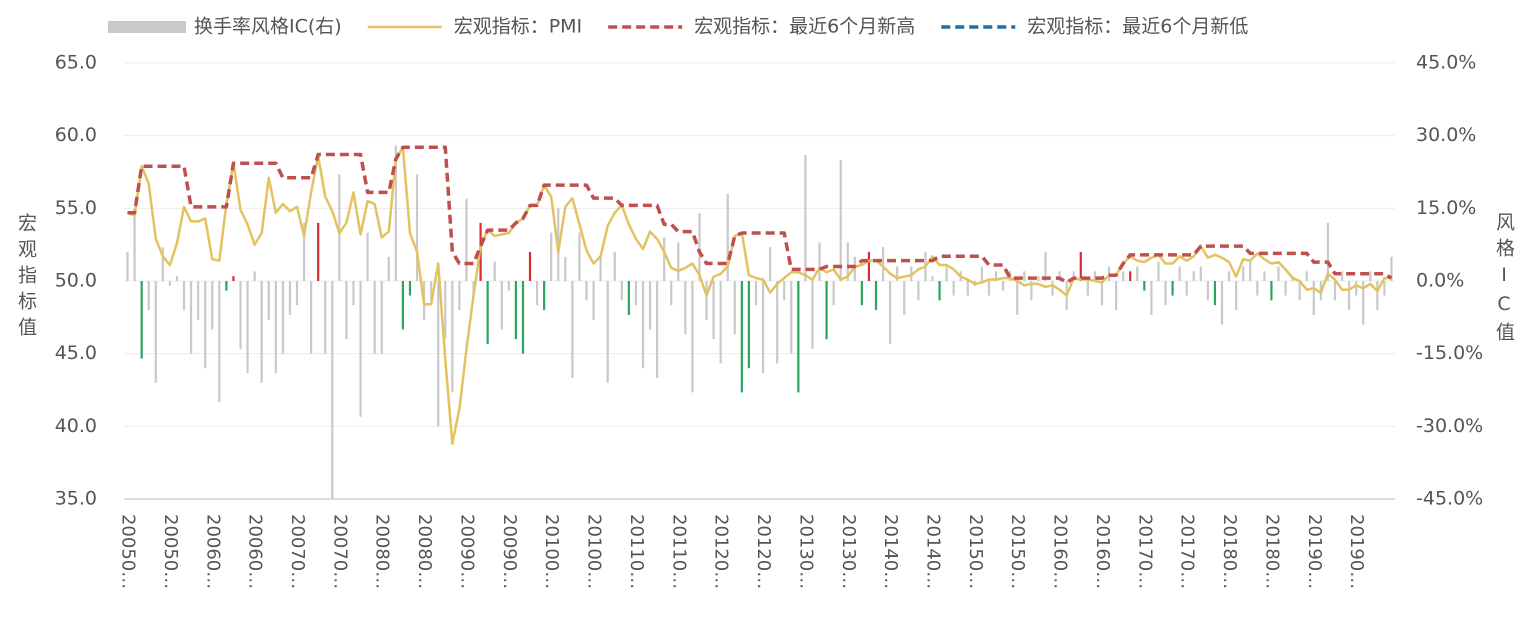 The width and height of the screenshot is (1524, 618). I want to click on y2-tick-label: -30.0%, so click(1449, 426).